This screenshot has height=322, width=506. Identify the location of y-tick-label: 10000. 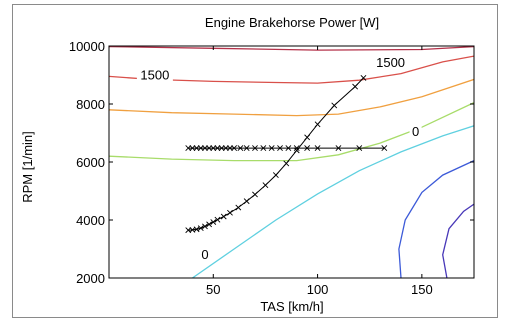
(87, 46).